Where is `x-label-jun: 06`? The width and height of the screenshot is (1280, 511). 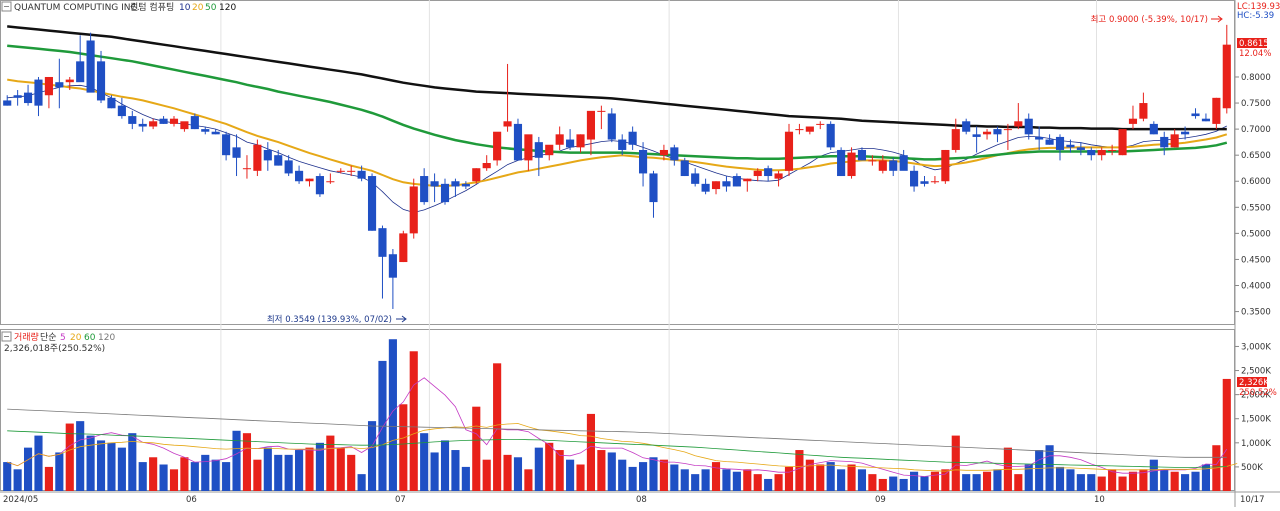
x-label-jun: 06 is located at coordinates (191, 500).